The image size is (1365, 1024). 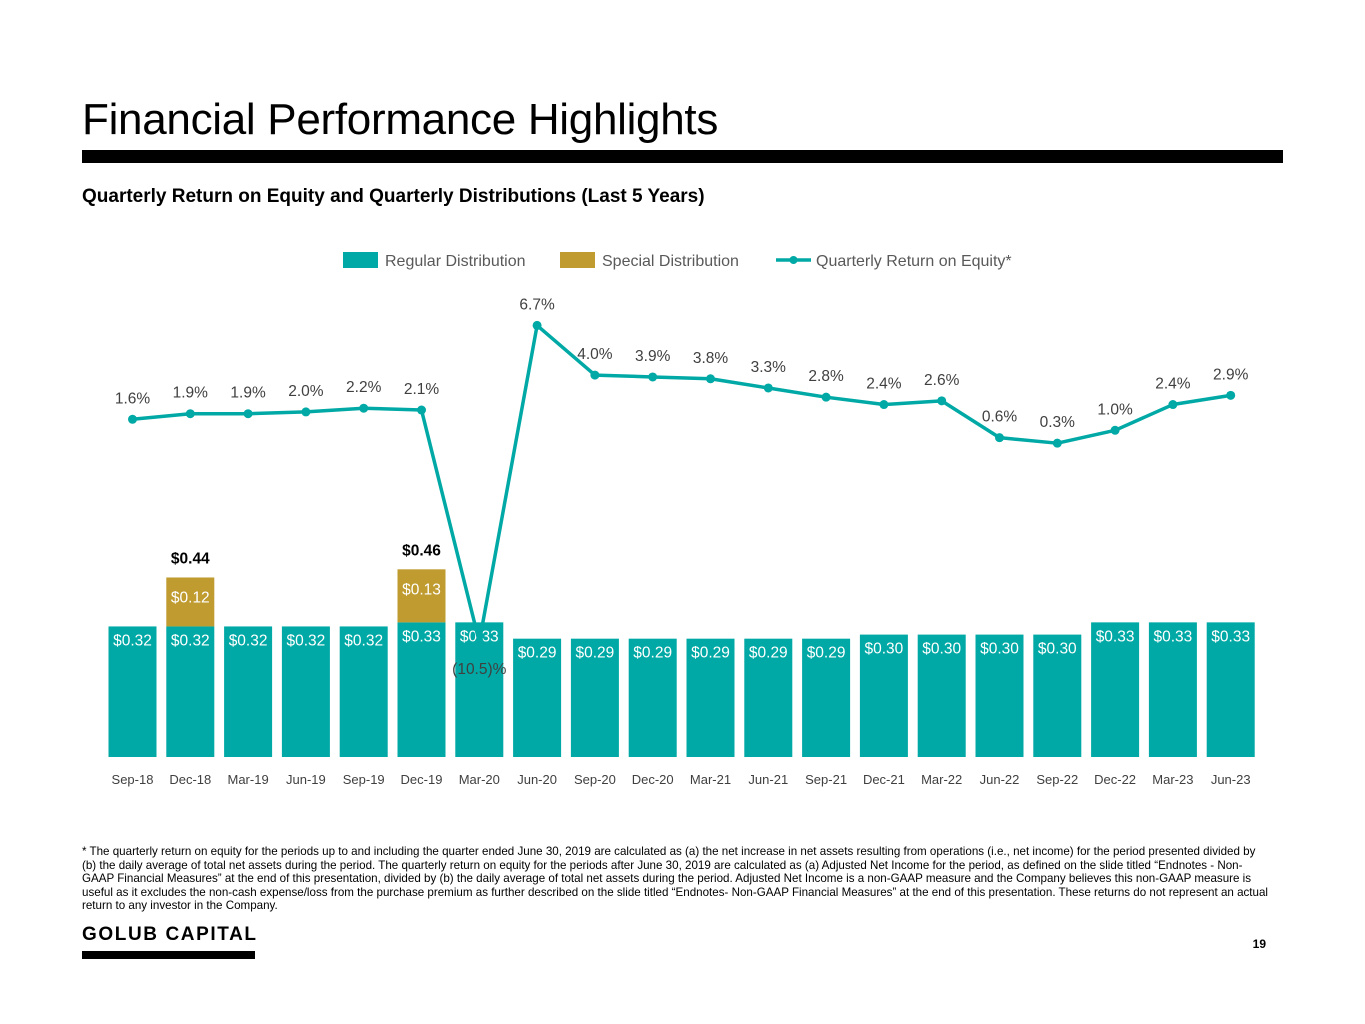 I want to click on x-tick-label: Sep-21, so click(x=826, y=779).